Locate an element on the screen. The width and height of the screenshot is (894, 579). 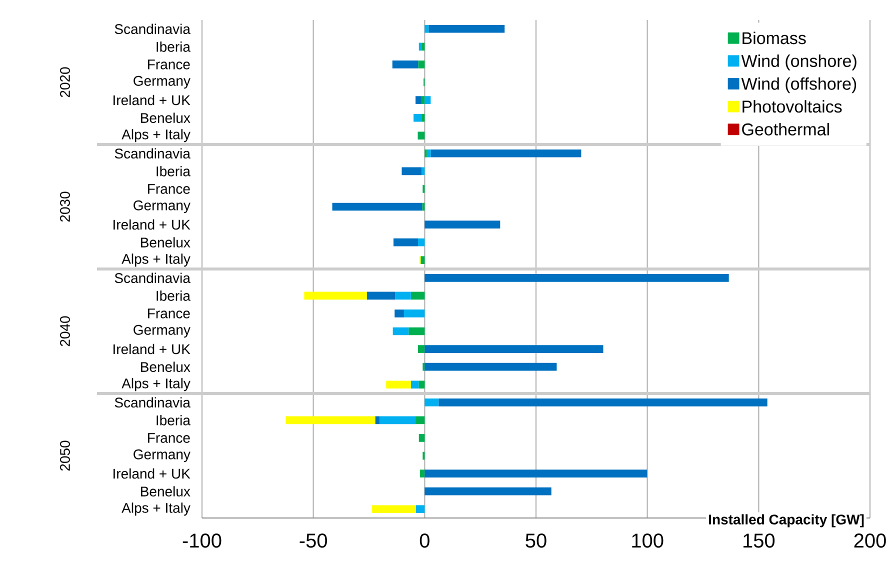
x-tick-label: -50 is located at coordinates (313, 541).